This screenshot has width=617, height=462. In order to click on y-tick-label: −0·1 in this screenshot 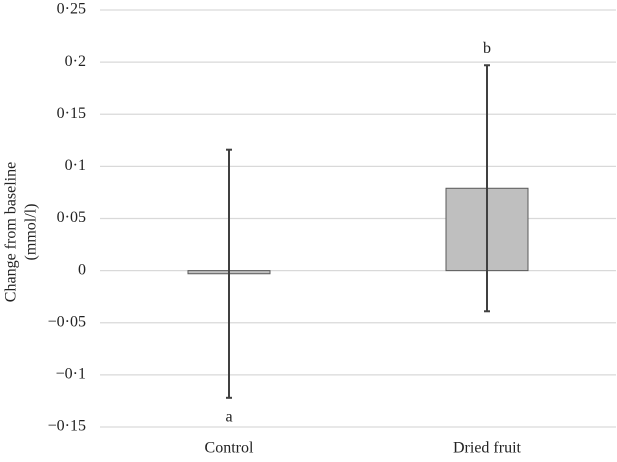, I will do `click(71, 374)`.